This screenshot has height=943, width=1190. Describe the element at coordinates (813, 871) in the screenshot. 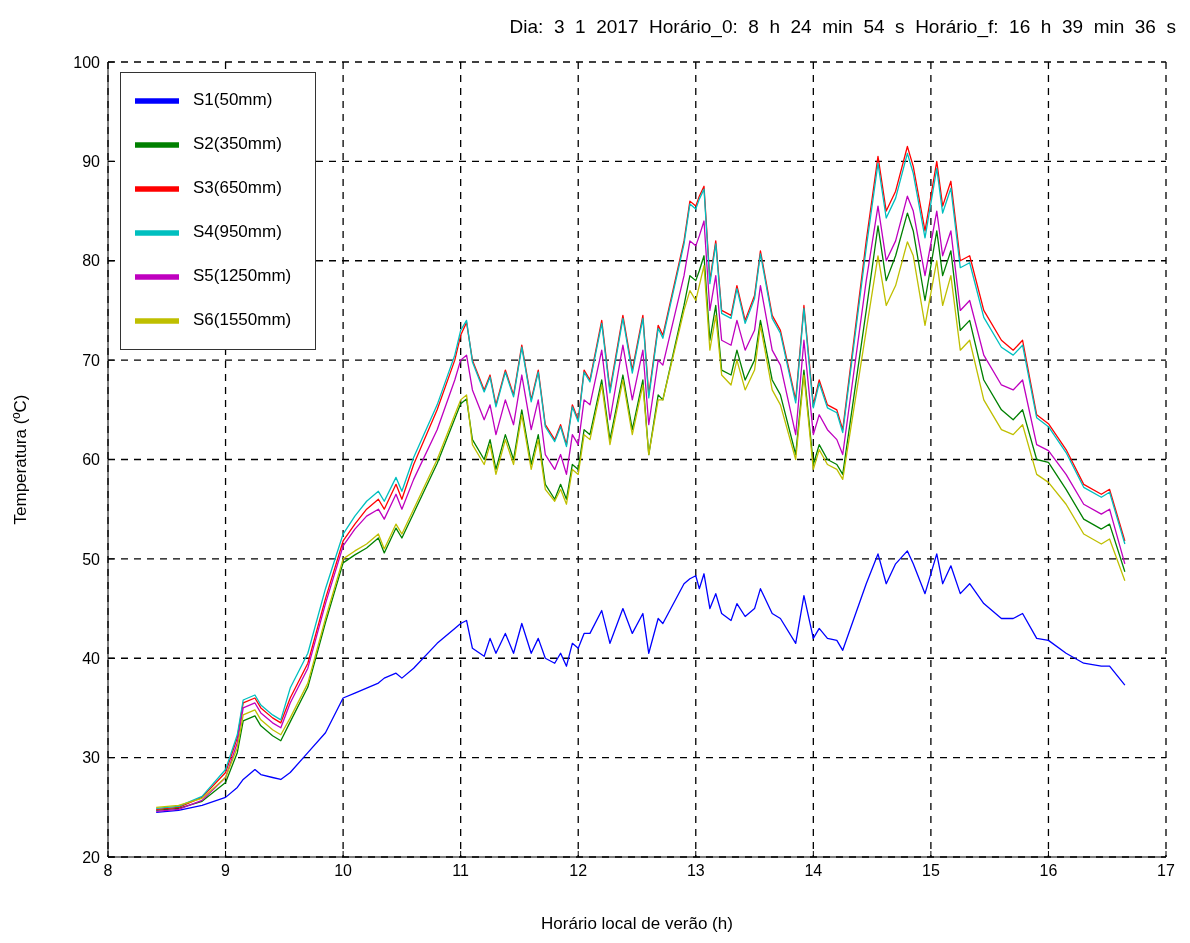

I see `x-tick-label: 14` at that location.